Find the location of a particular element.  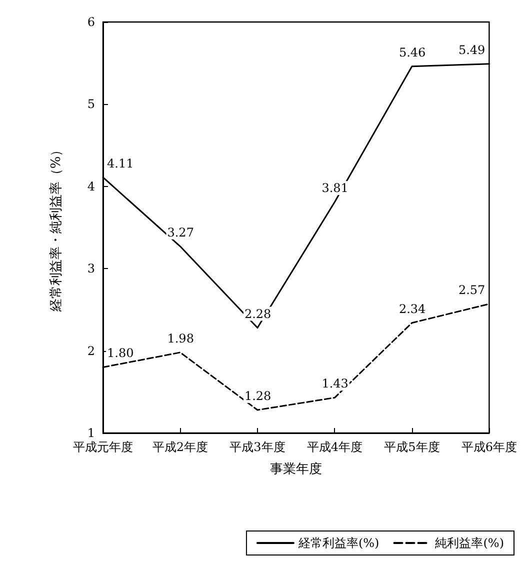

y-tick-label: 2 is located at coordinates (91, 351).